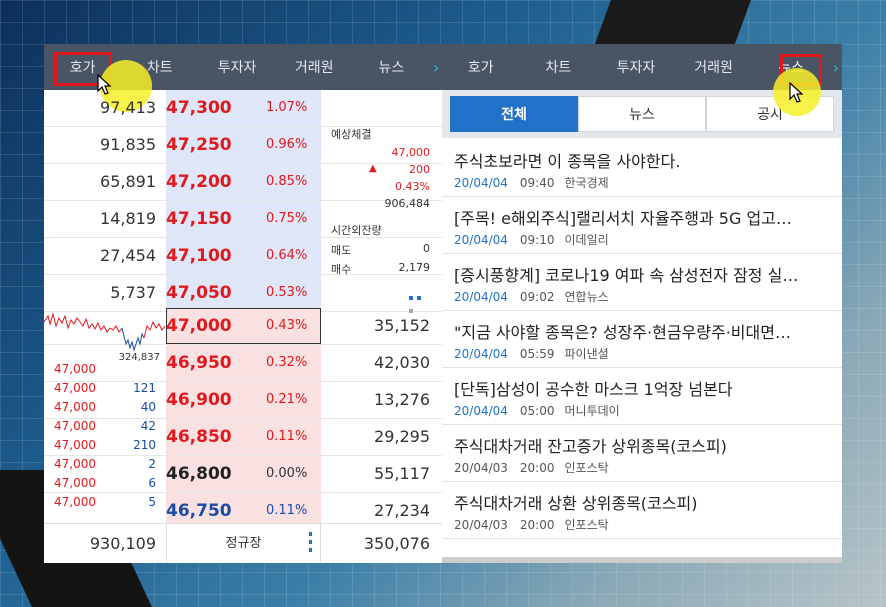 The width and height of the screenshot is (886, 607). I want to click on ask-row: 14,819 47,150 0.75%, so click(243, 219).